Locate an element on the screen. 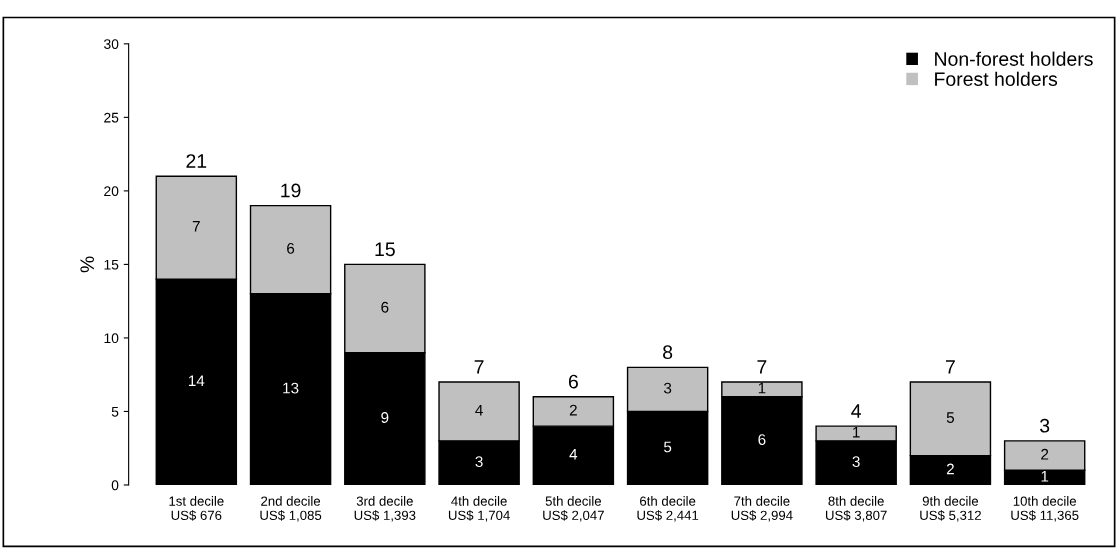  total-label: 21 is located at coordinates (196, 161).